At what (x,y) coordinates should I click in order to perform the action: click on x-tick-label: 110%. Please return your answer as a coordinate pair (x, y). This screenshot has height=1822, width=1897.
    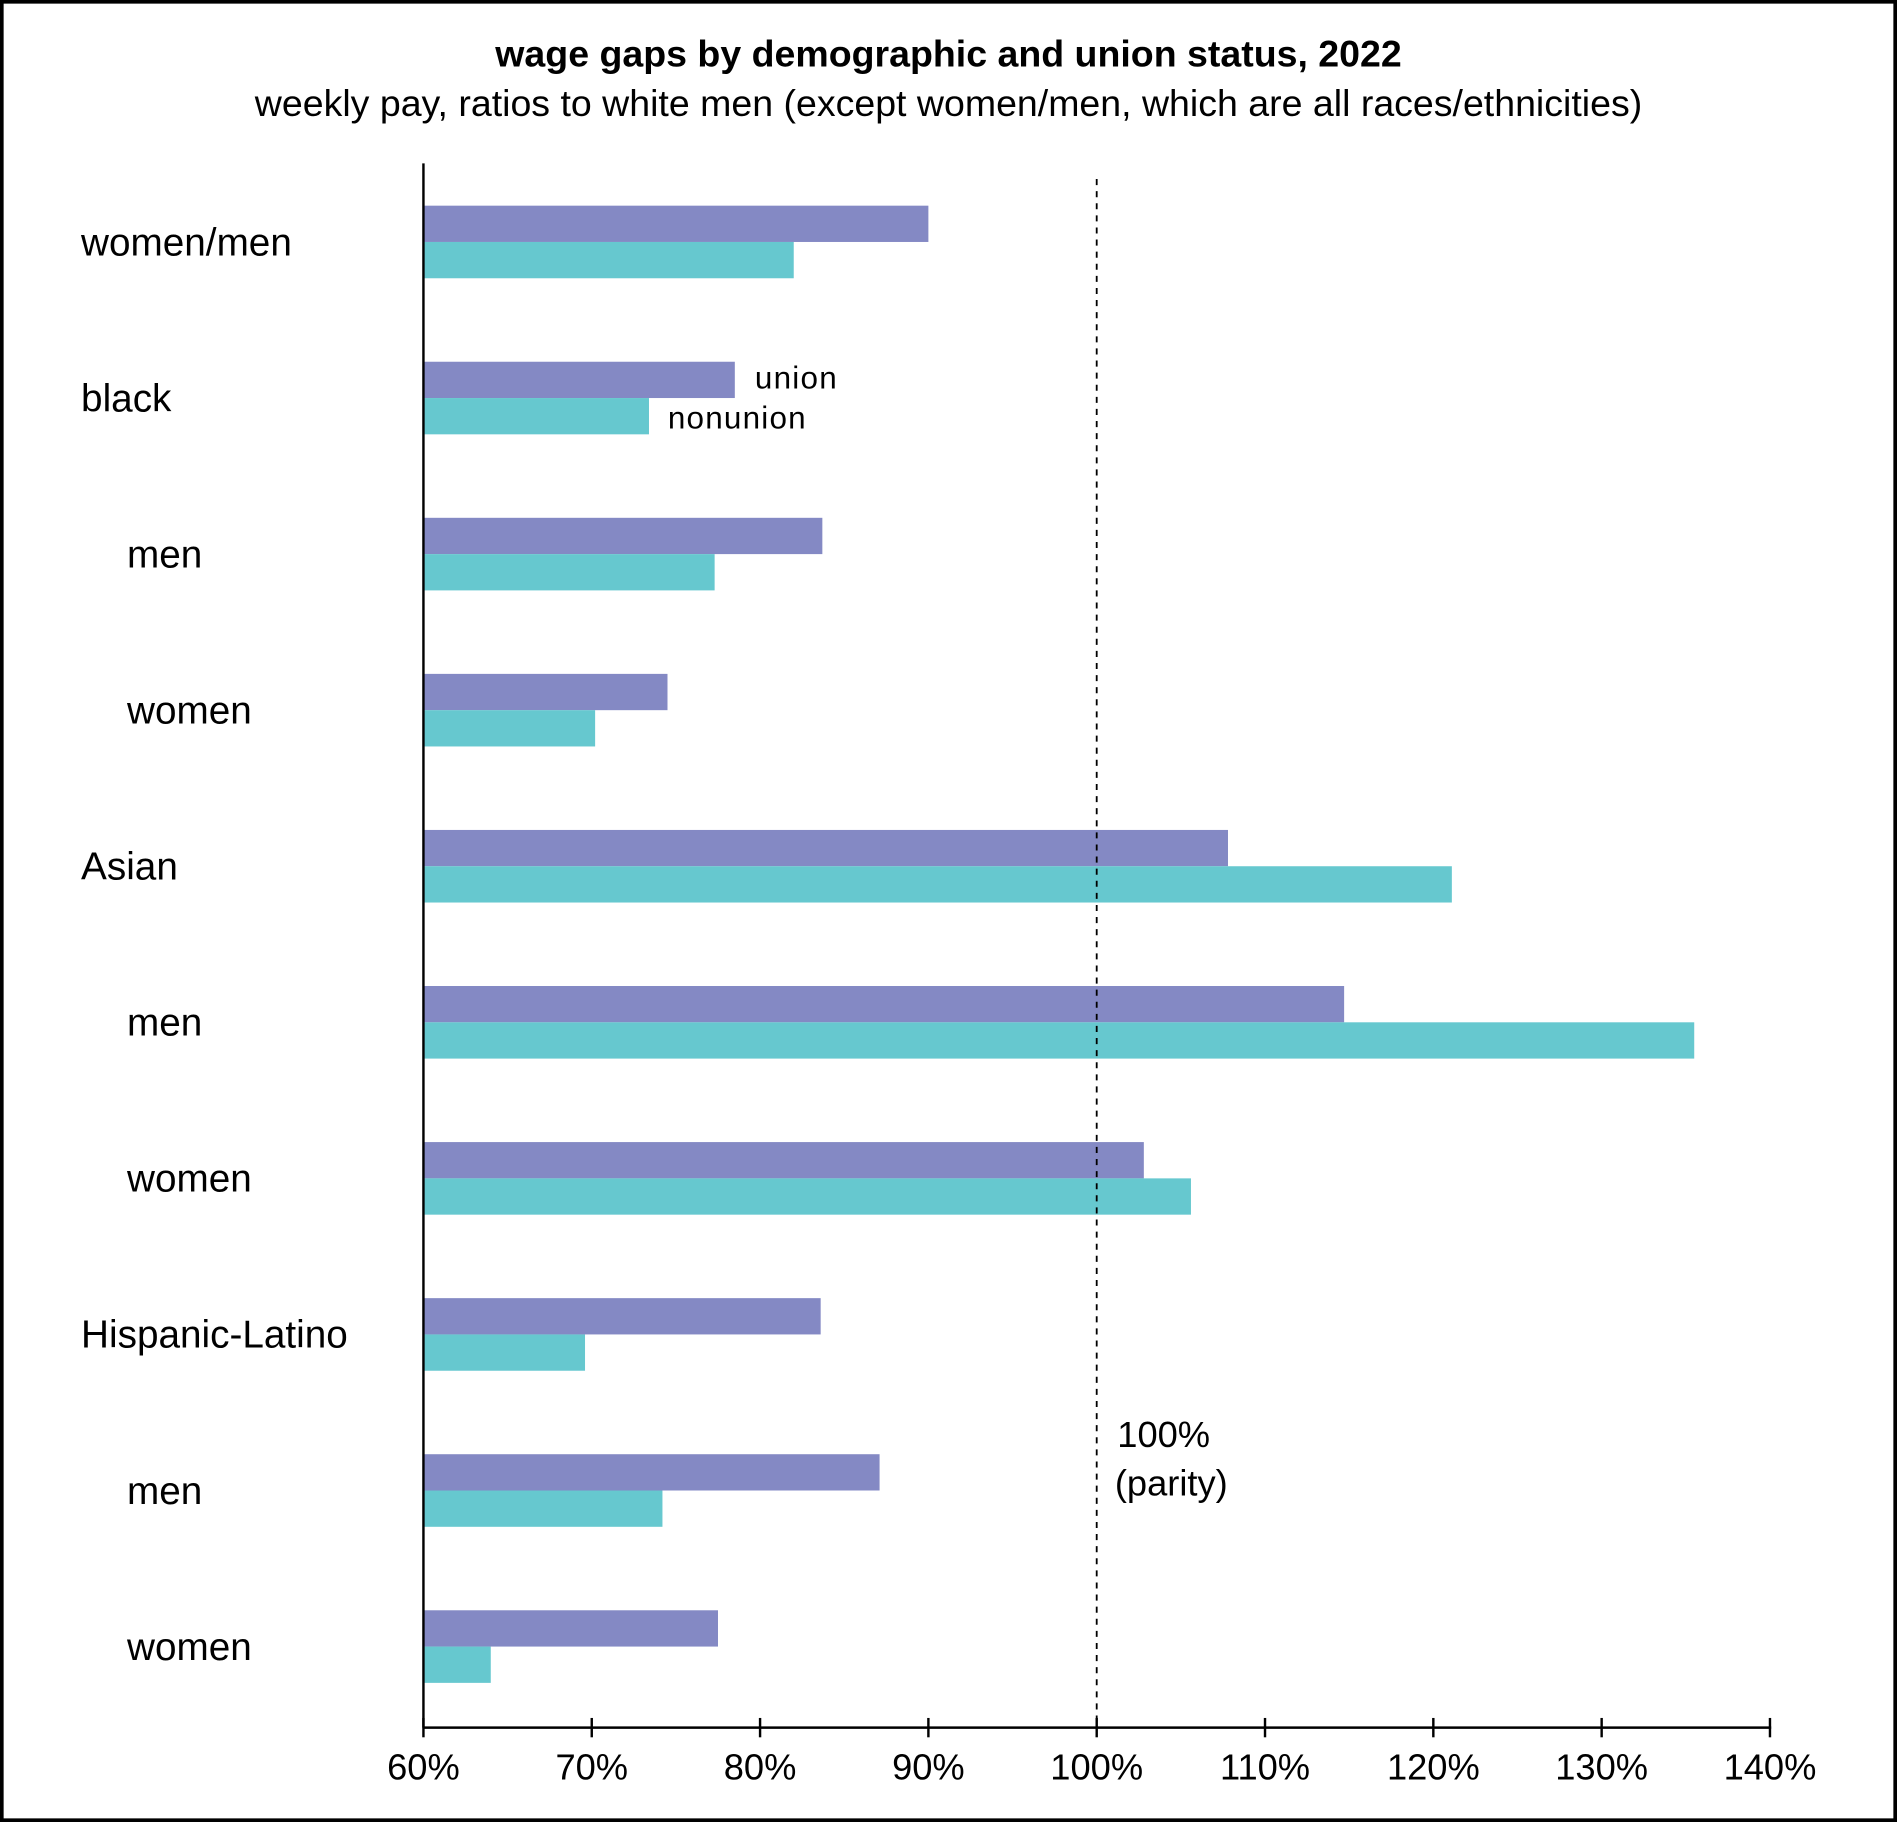
    Looking at the image, I should click on (1265, 1767).